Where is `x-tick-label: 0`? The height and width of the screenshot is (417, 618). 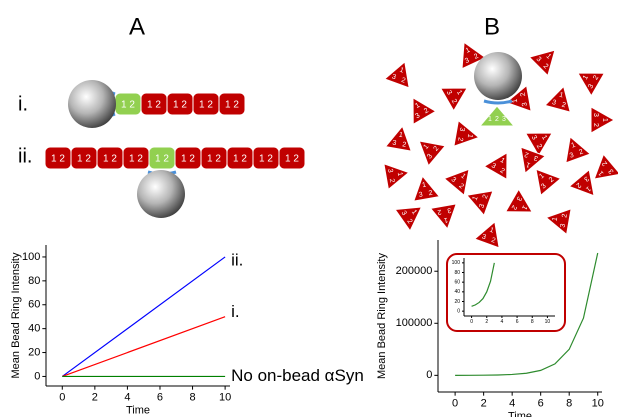
x-tick-label: 0 is located at coordinates (471, 322).